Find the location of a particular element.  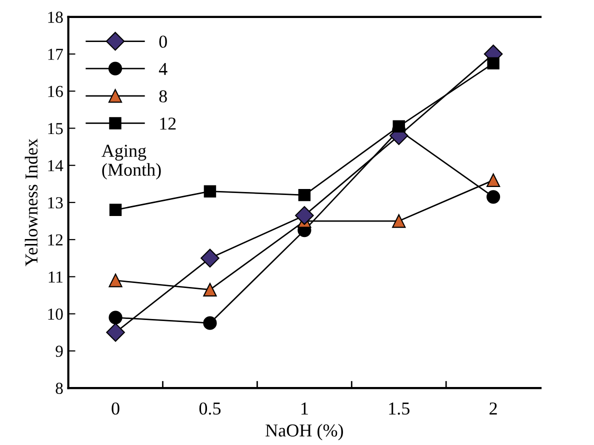

legend-label: 8 is located at coordinates (163, 96).